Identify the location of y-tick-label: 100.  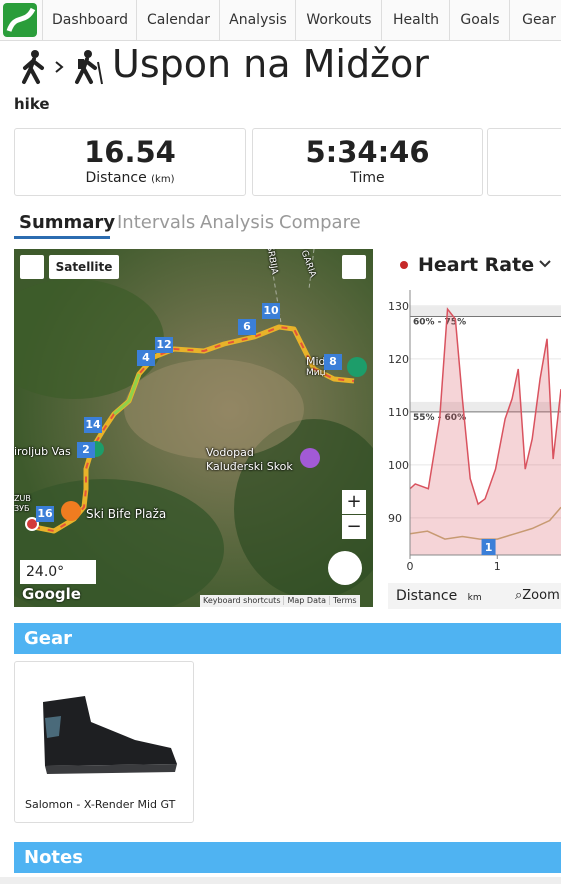
(398, 465).